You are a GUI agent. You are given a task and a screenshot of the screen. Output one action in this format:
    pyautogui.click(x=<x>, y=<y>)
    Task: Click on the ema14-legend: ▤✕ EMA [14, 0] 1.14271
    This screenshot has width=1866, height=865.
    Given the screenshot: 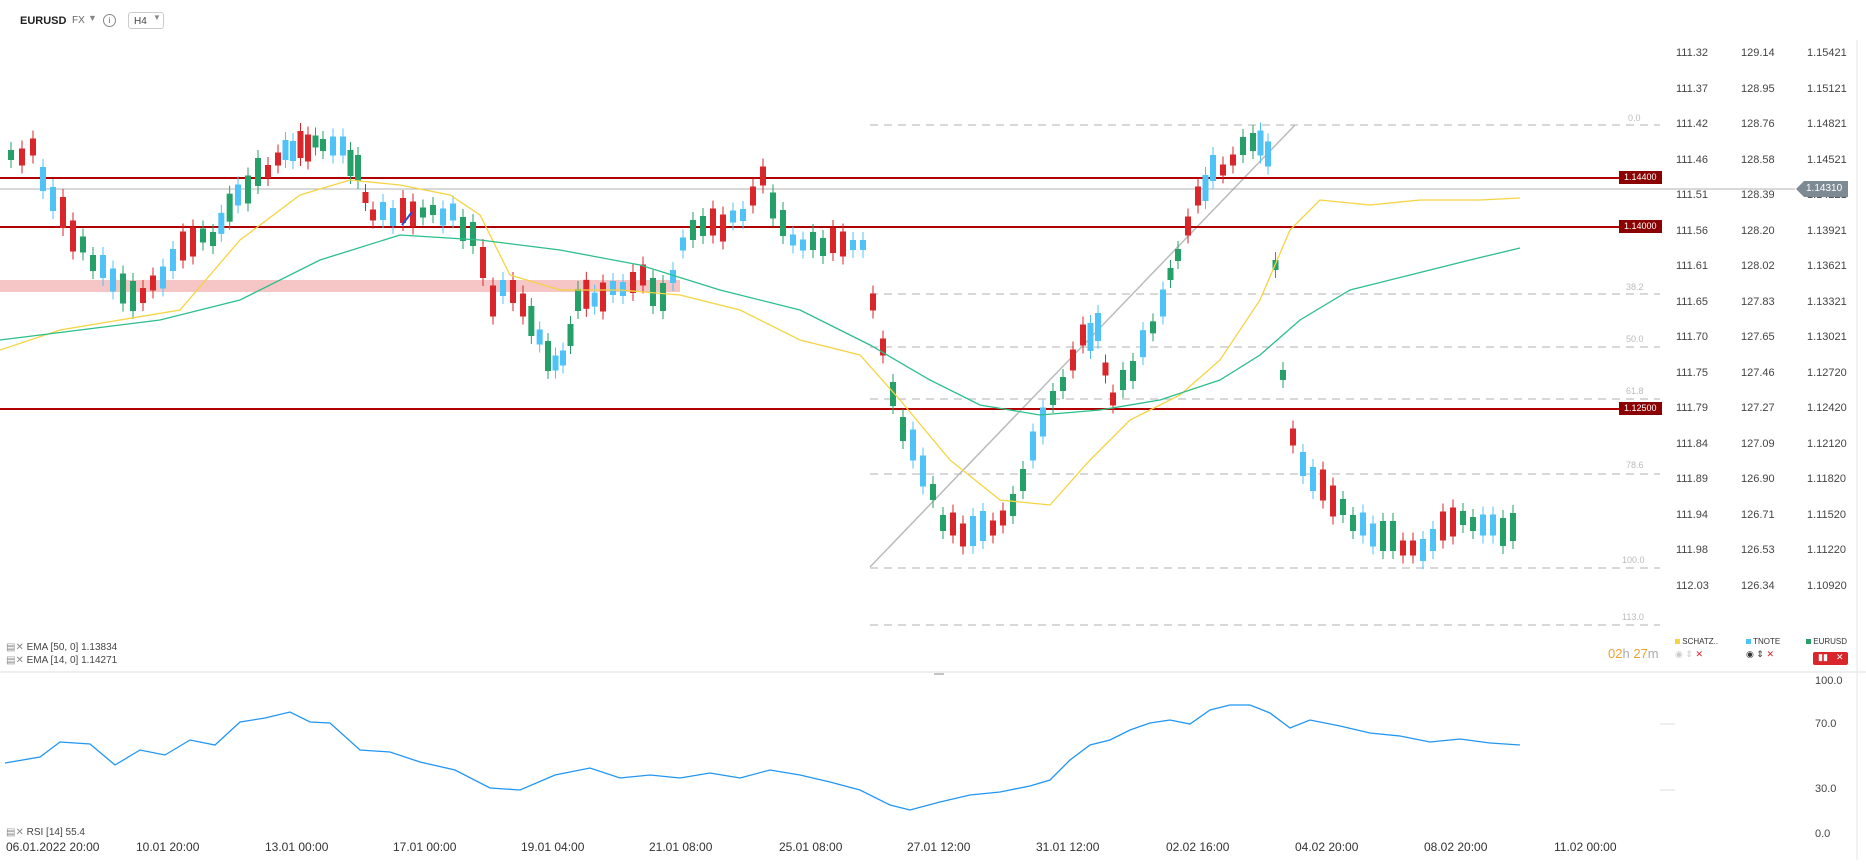 What is the action you would take?
    pyautogui.click(x=61, y=660)
    